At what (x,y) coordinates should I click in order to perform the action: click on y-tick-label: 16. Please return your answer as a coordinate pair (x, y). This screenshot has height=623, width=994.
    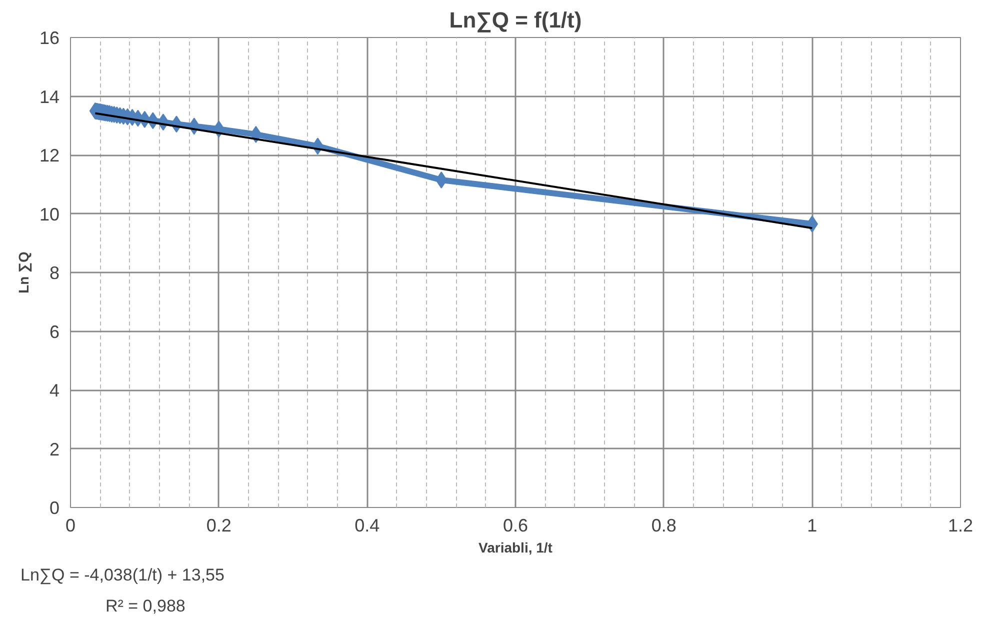
    Looking at the image, I should click on (49, 38).